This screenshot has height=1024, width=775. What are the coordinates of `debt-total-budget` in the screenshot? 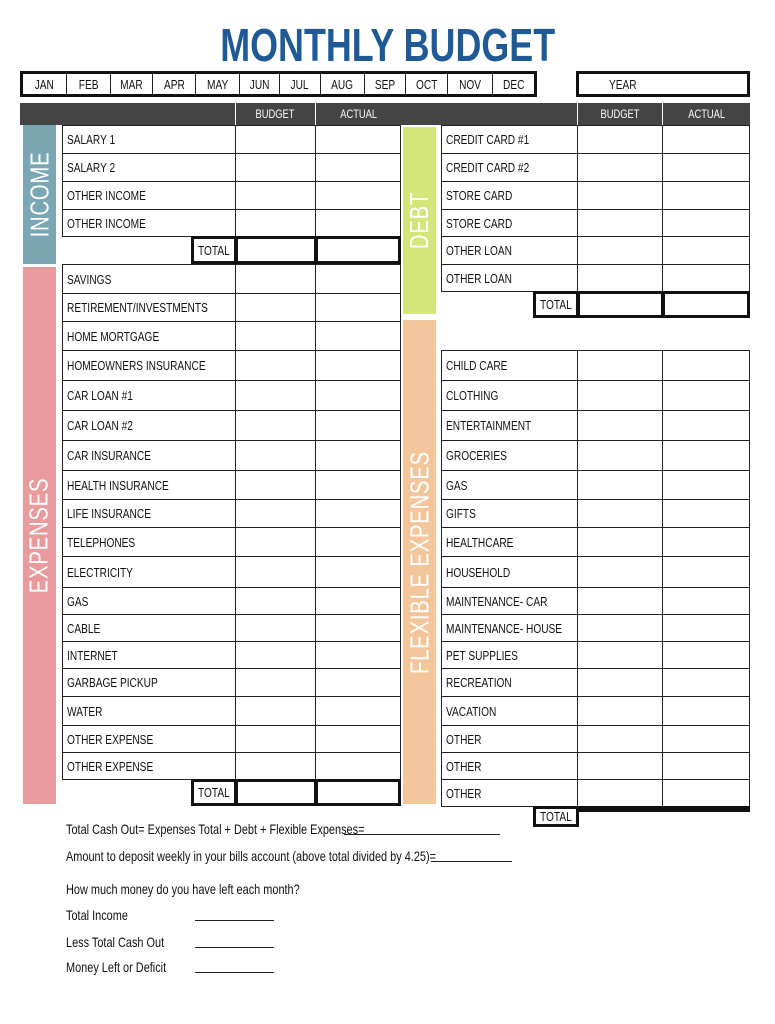 It's located at (620, 304).